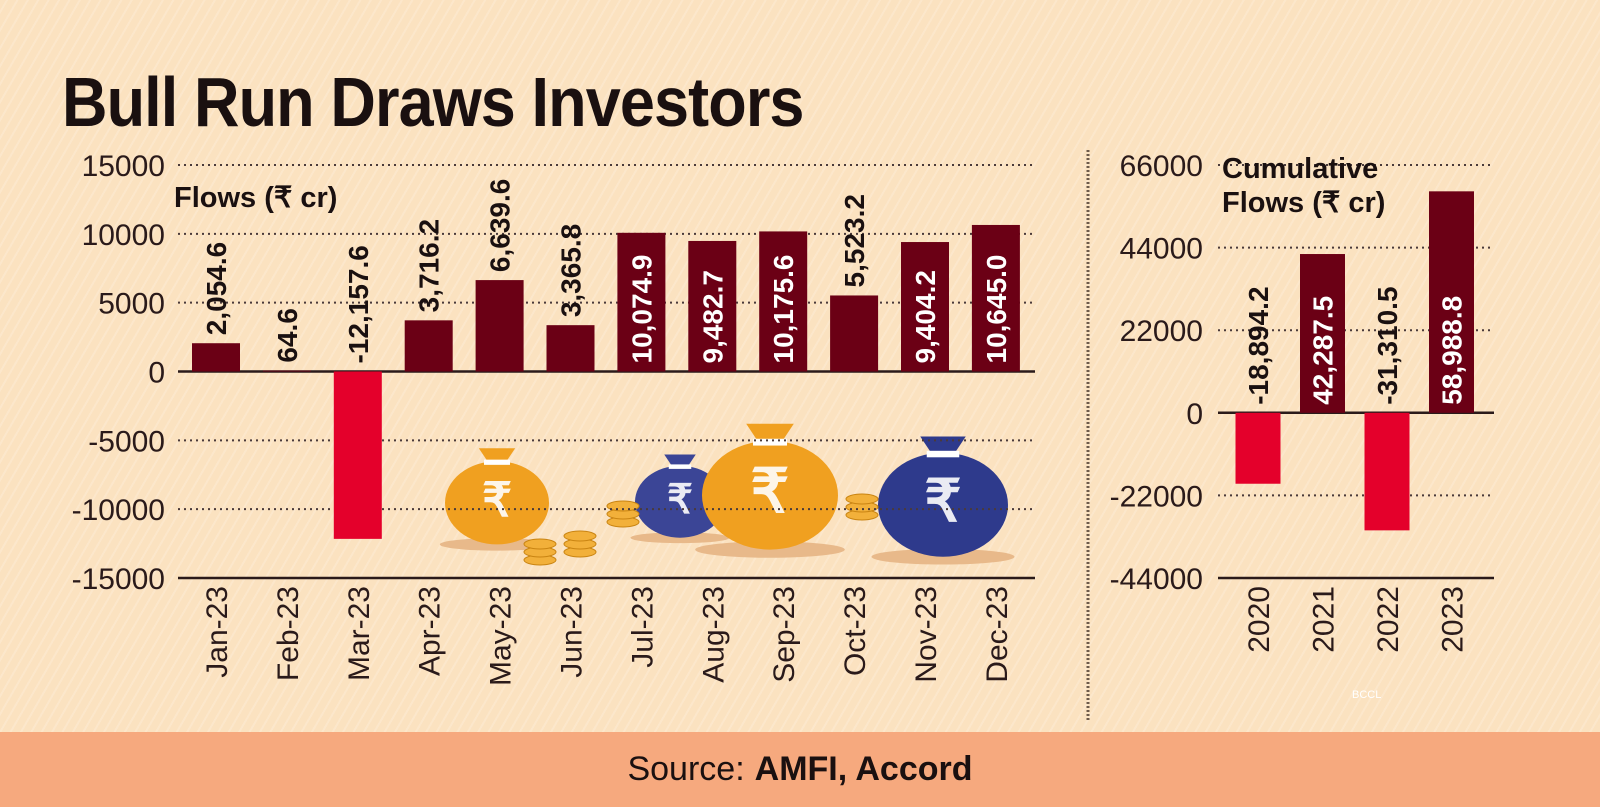 Image resolution: width=1600 pixels, height=807 pixels. I want to click on data-label: 6,639.6, so click(500, 225).